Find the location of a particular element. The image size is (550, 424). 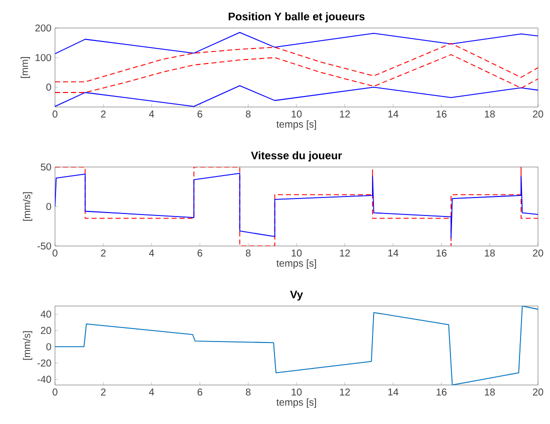

y-tick-label: 20 is located at coordinates (46, 330).